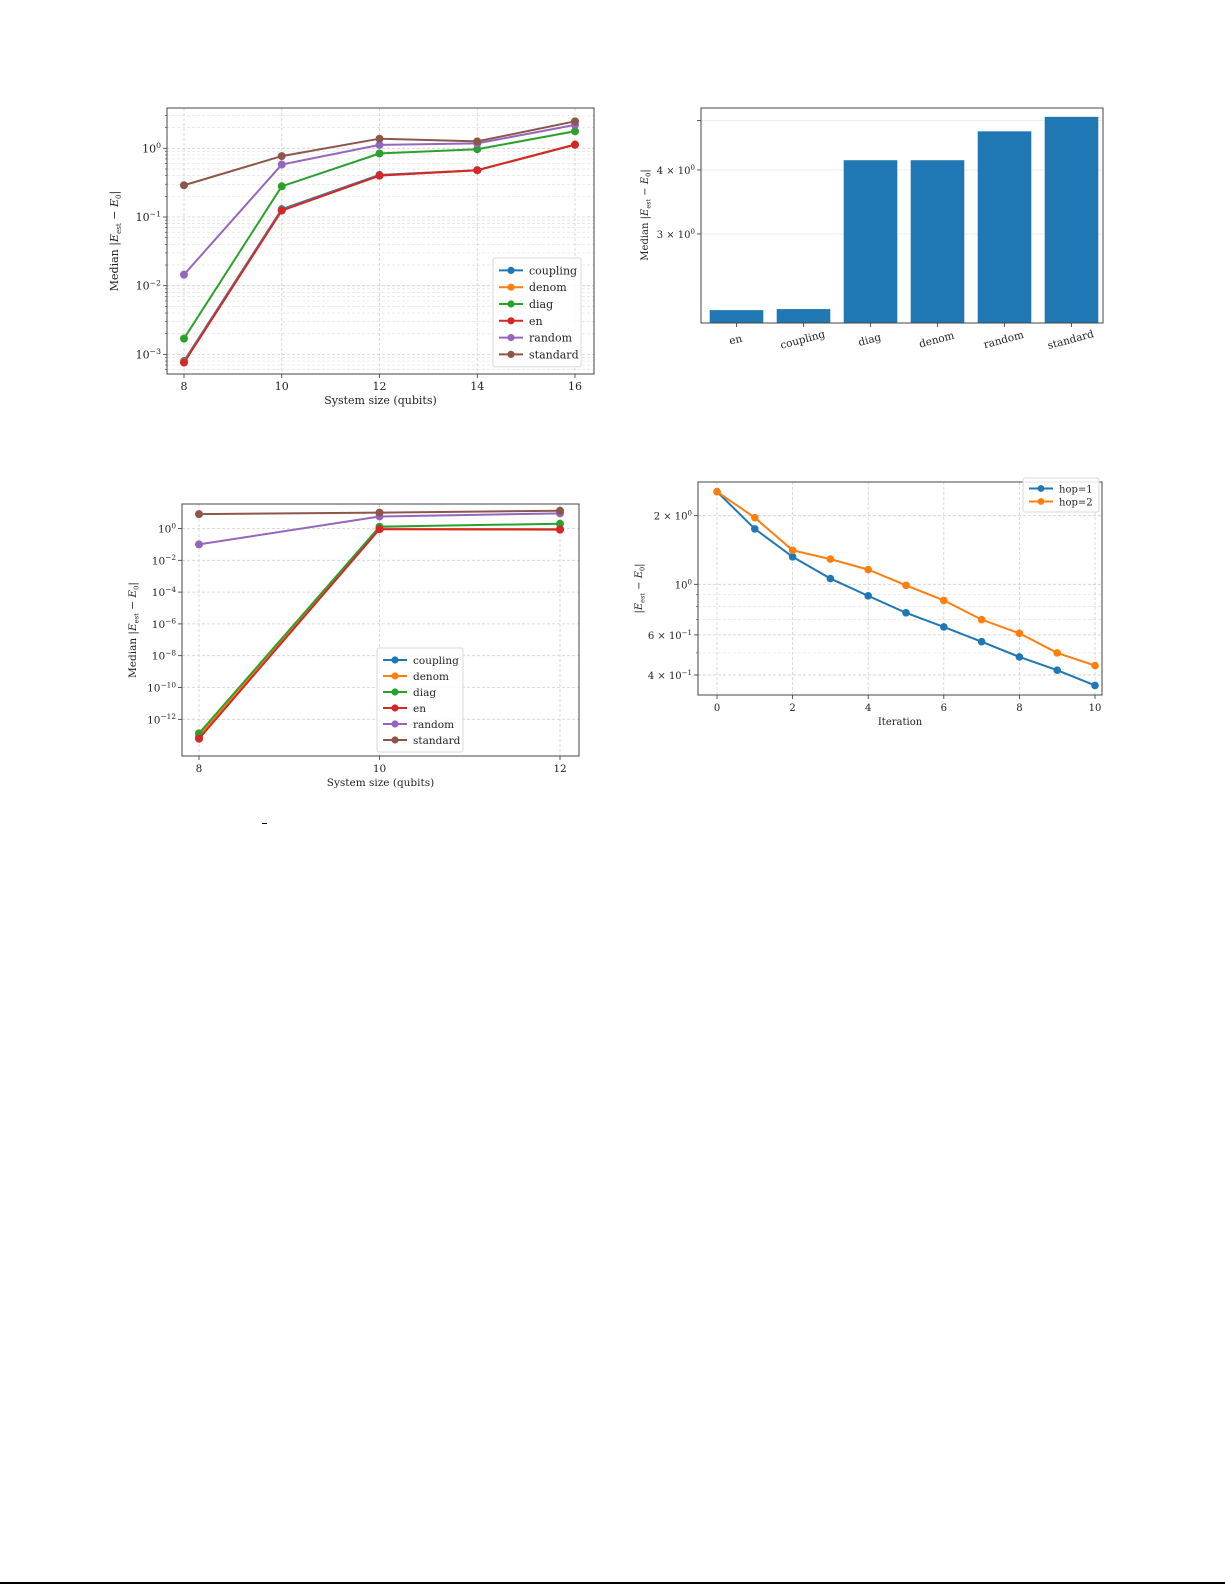 Image resolution: width=1225 pixels, height=1585 pixels. Describe the element at coordinates (477, 386) in the screenshot. I see `x-tick-label: 14` at that location.